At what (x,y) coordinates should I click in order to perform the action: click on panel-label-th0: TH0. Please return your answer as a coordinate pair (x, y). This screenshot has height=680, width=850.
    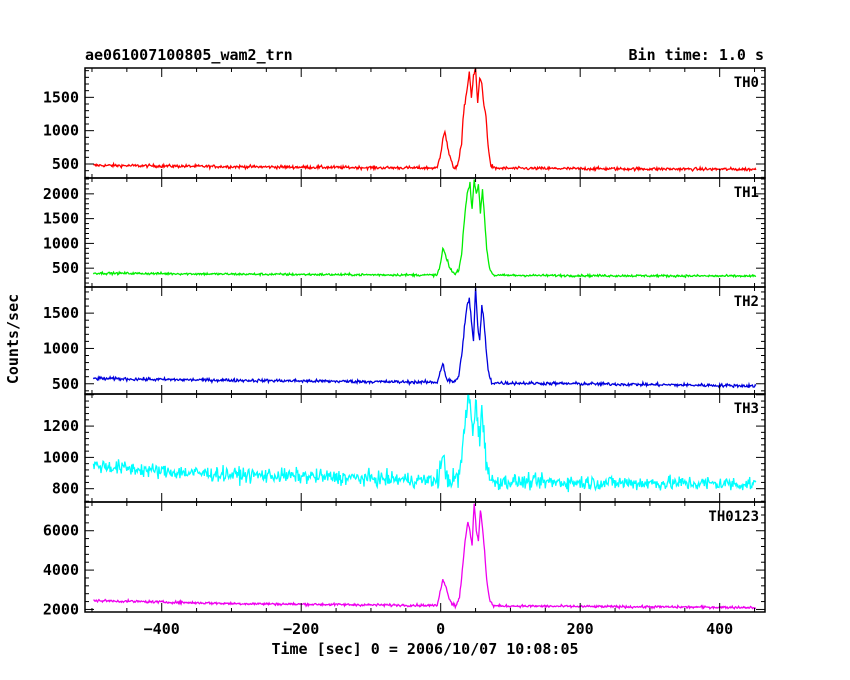
    Looking at the image, I should click on (746, 83).